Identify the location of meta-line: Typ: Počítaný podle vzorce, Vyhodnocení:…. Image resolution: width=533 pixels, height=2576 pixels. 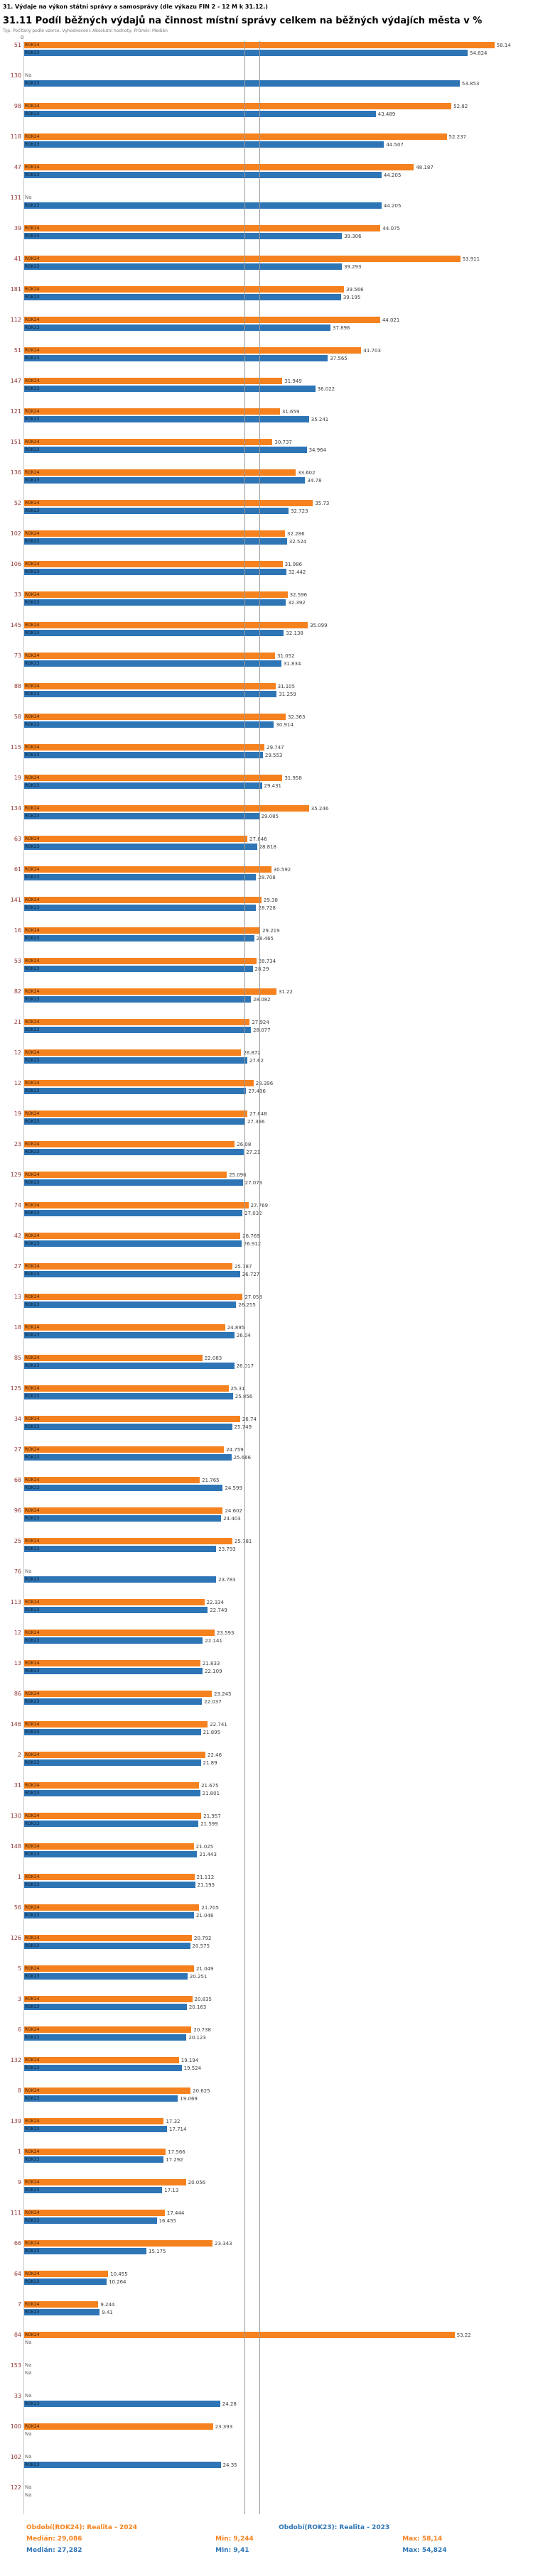
(85, 30).